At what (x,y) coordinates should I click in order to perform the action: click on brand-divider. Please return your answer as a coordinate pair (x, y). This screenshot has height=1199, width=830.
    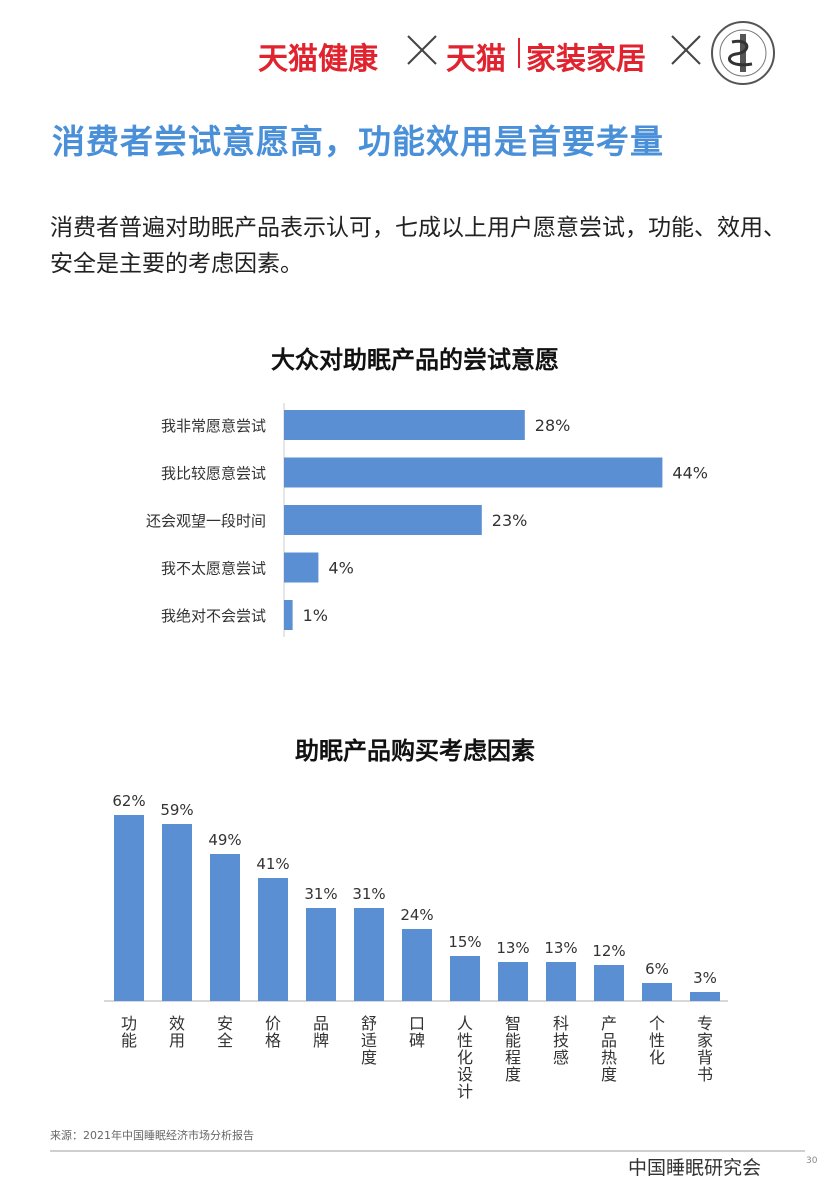
    Looking at the image, I should click on (519, 53).